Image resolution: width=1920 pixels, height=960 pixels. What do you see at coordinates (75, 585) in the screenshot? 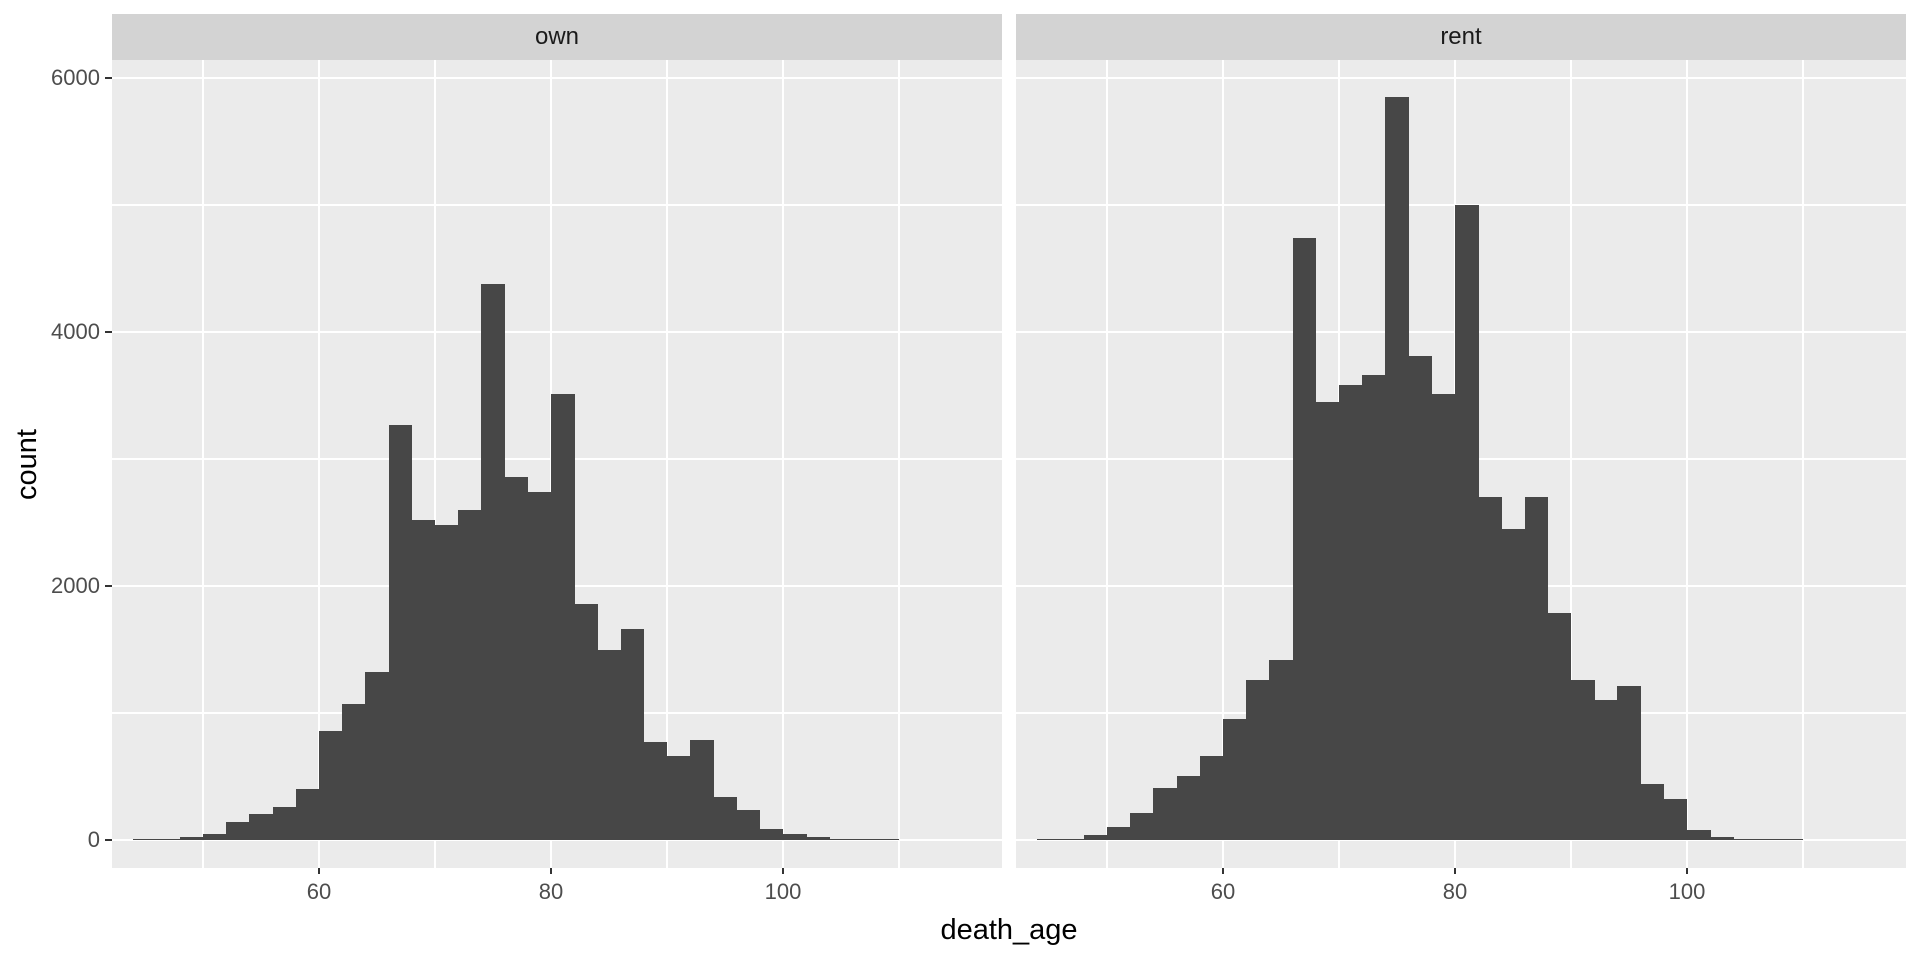
I see `y-tick-label: 2000` at bounding box center [75, 585].